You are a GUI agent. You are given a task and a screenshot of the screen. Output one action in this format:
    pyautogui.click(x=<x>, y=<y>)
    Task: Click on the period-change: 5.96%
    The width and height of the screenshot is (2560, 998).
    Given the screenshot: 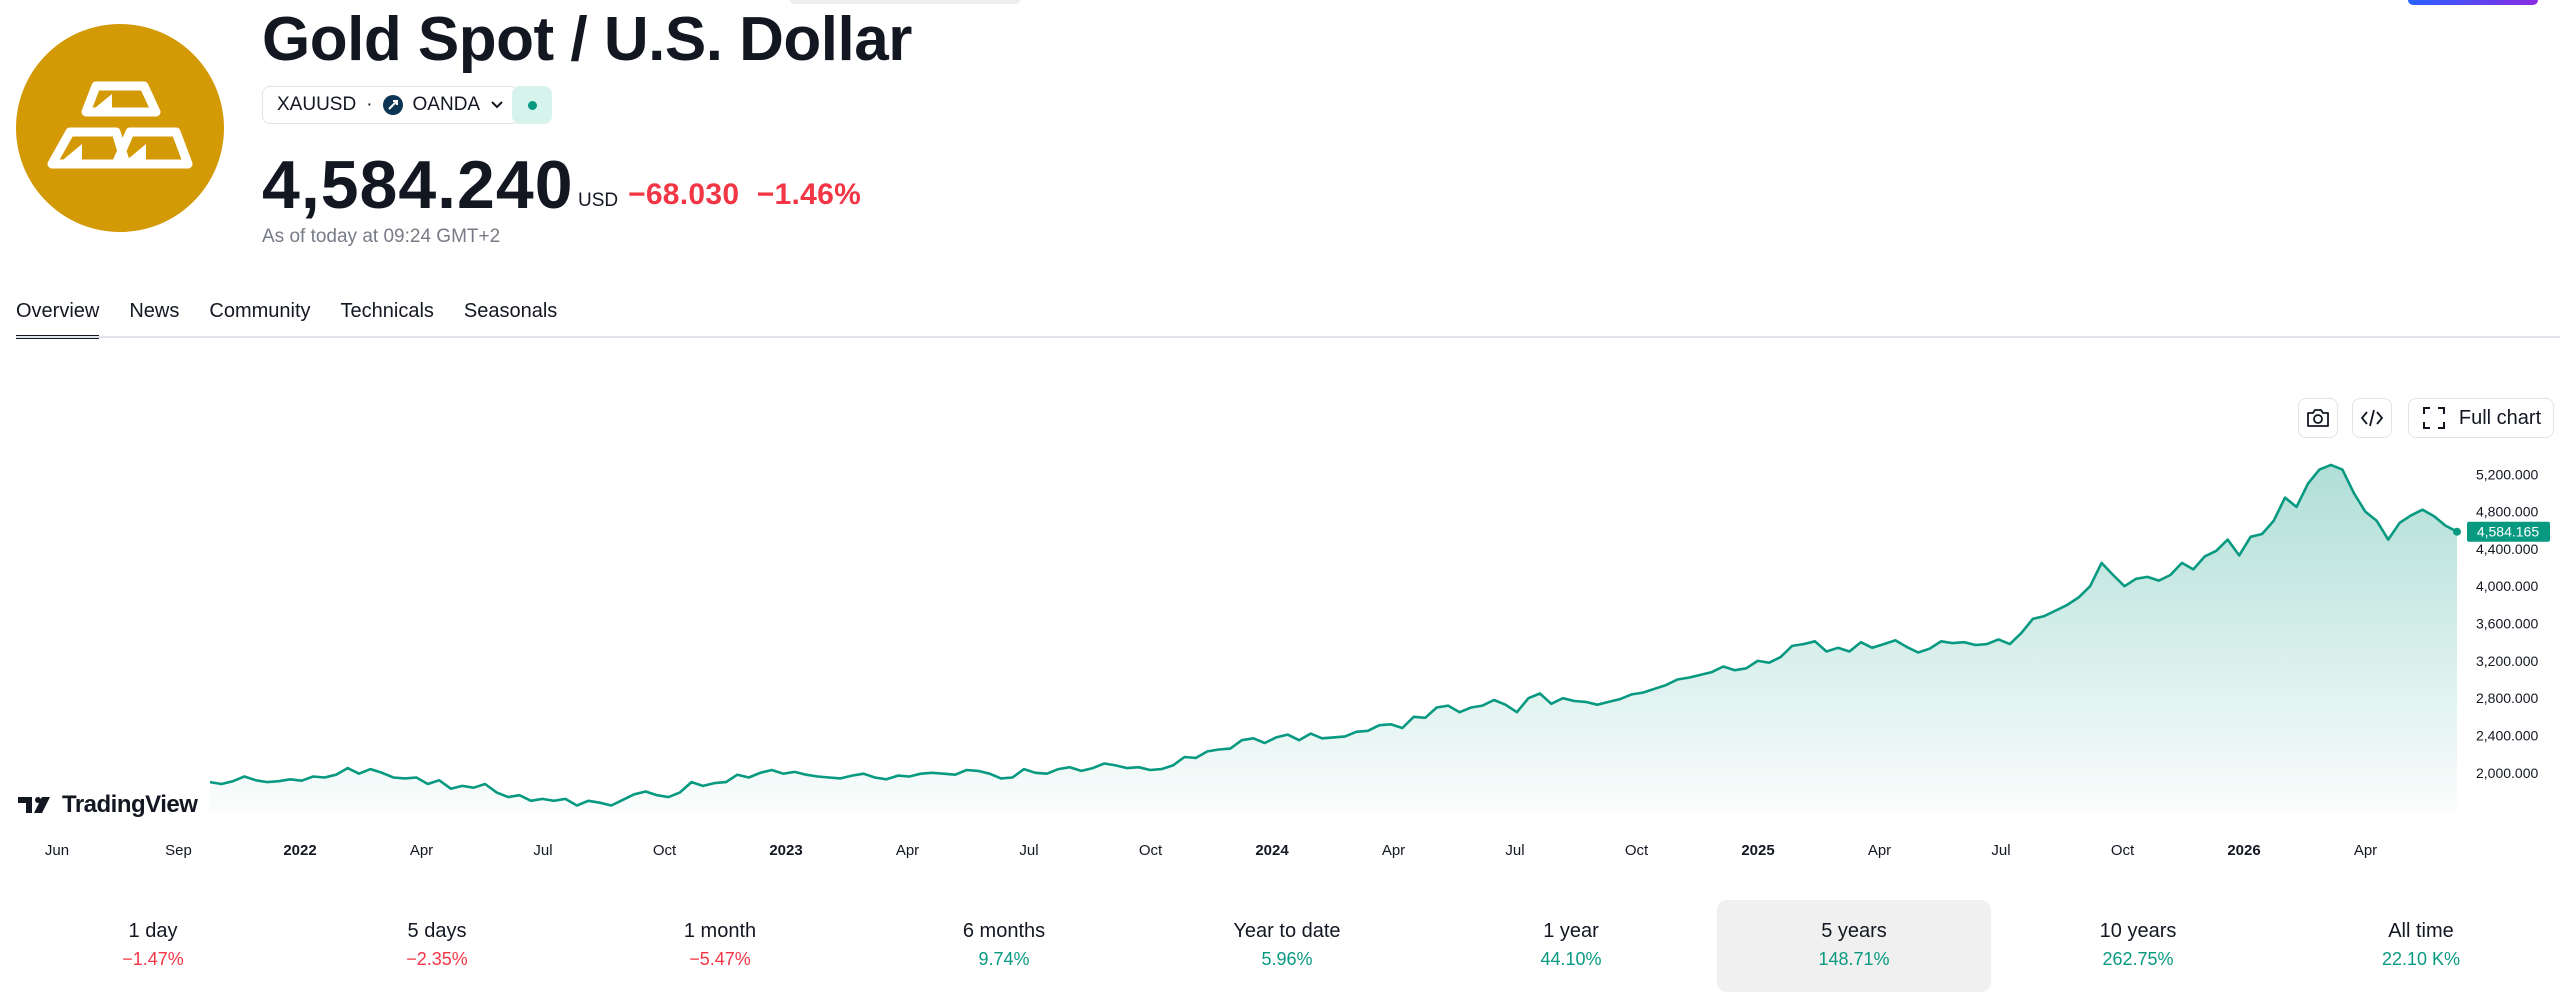 What is the action you would take?
    pyautogui.click(x=1287, y=959)
    